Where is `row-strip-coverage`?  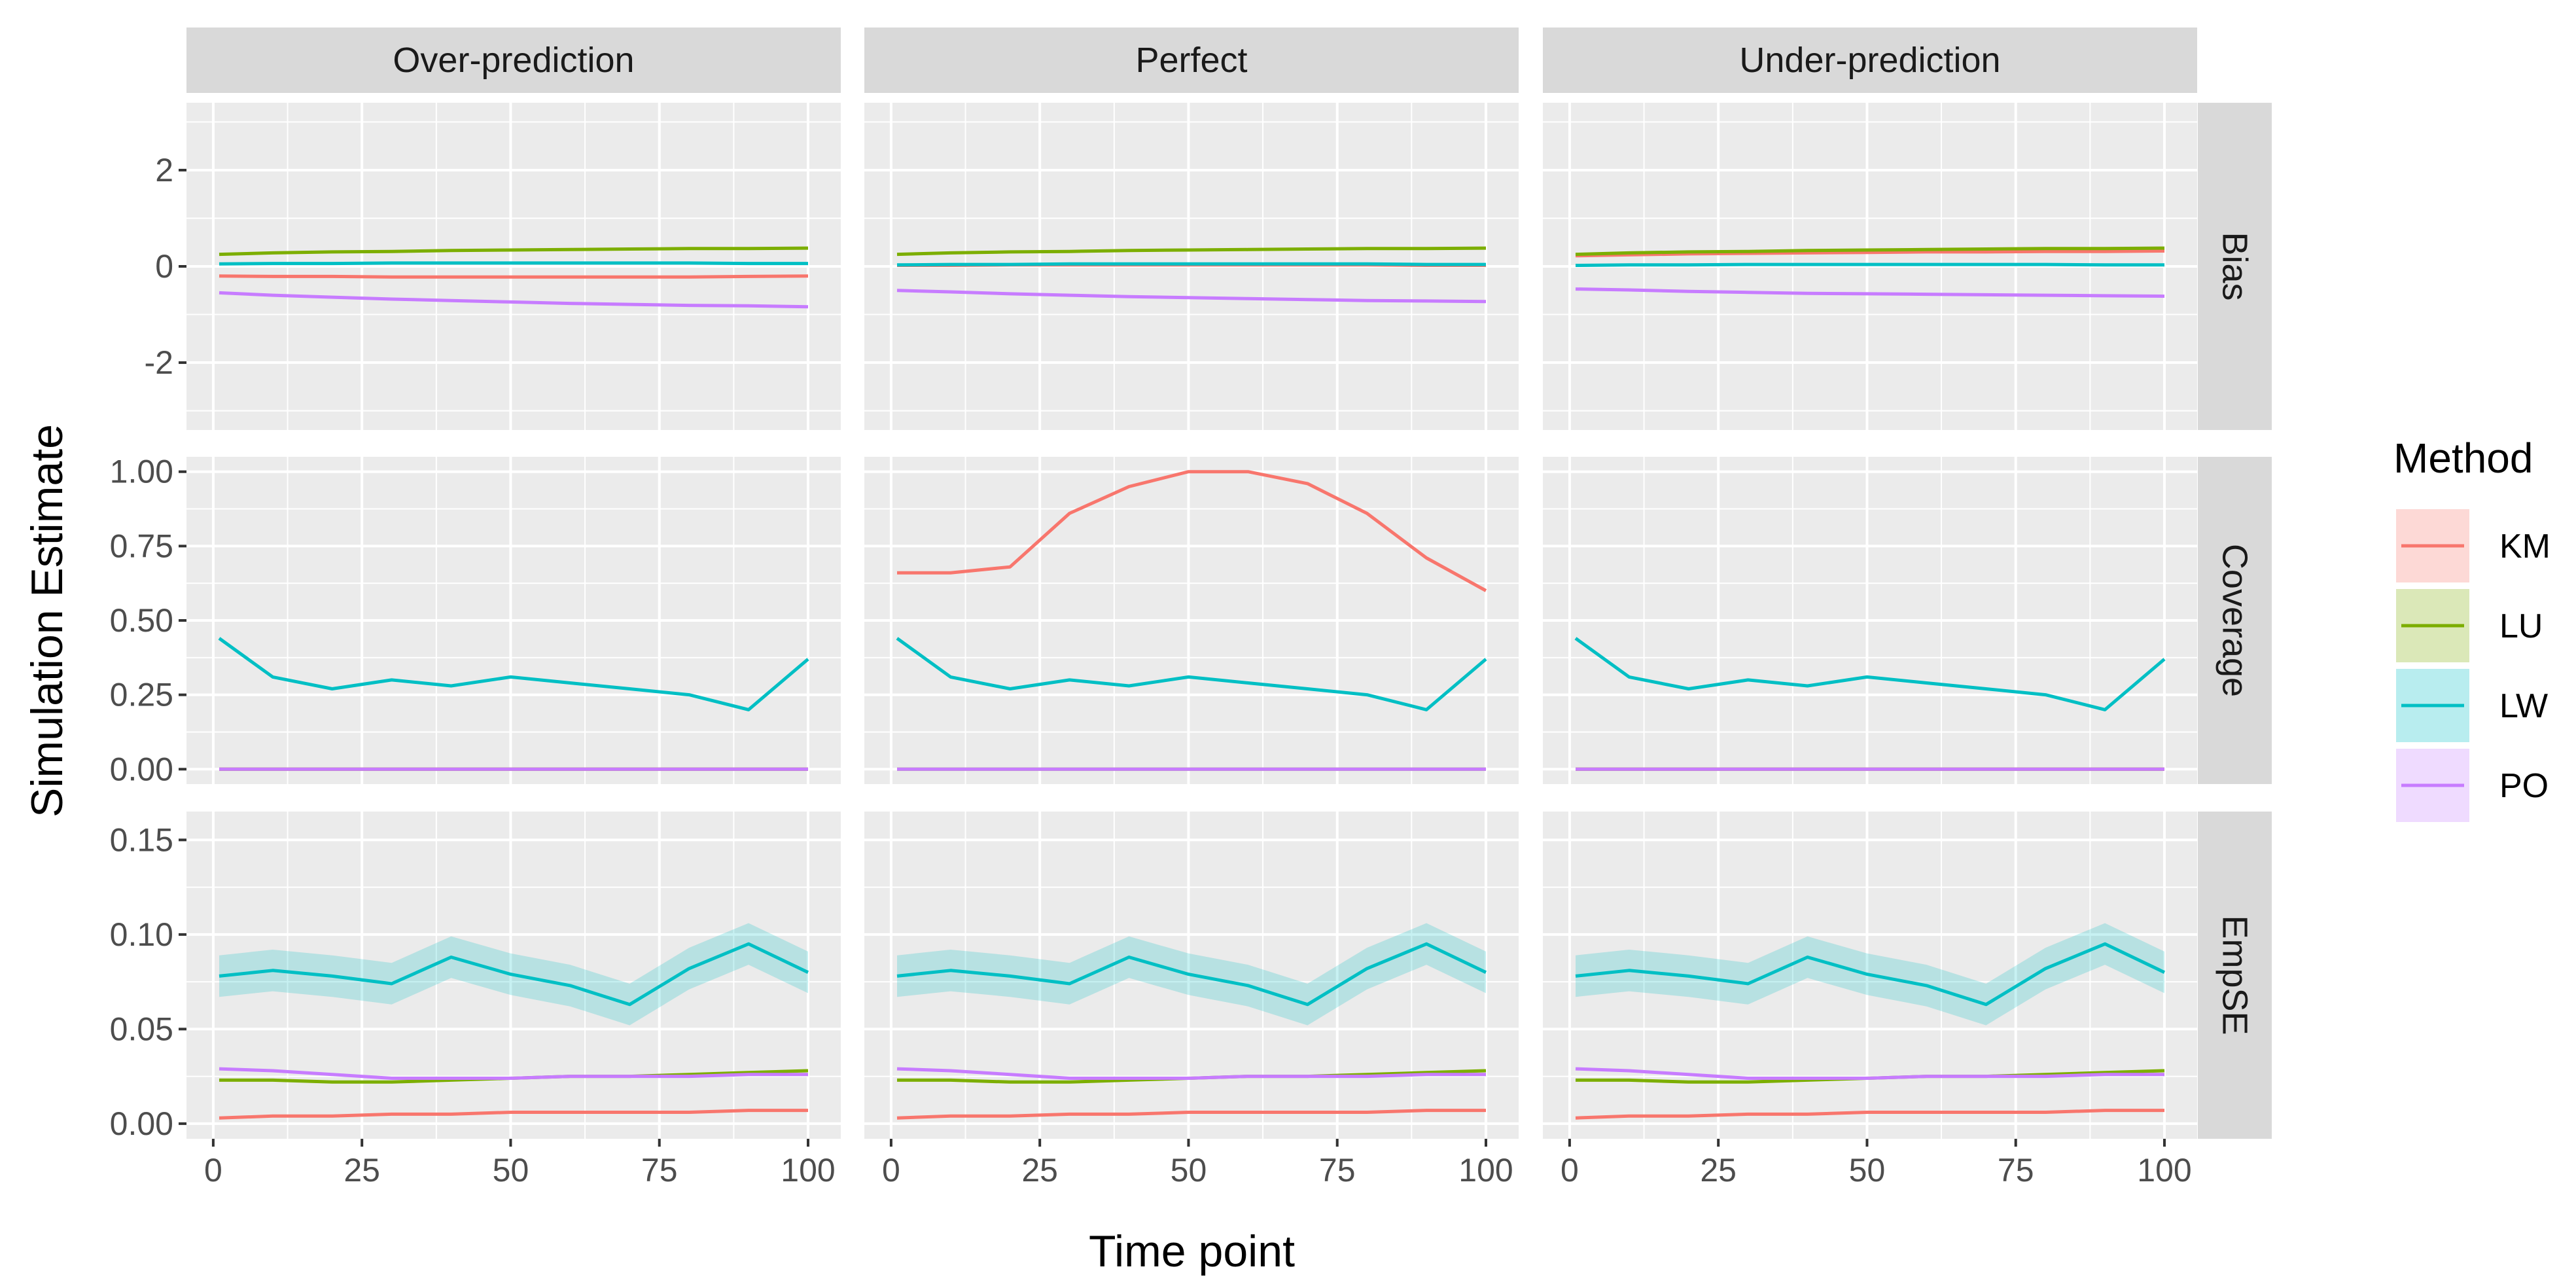 row-strip-coverage is located at coordinates (2235, 620).